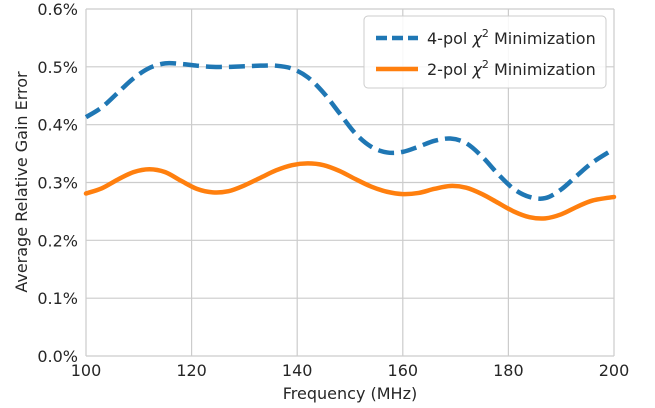 Image resolution: width=655 pixels, height=408 pixels. Describe the element at coordinates (508, 370) in the screenshot. I see `x-tick-label: 180` at that location.